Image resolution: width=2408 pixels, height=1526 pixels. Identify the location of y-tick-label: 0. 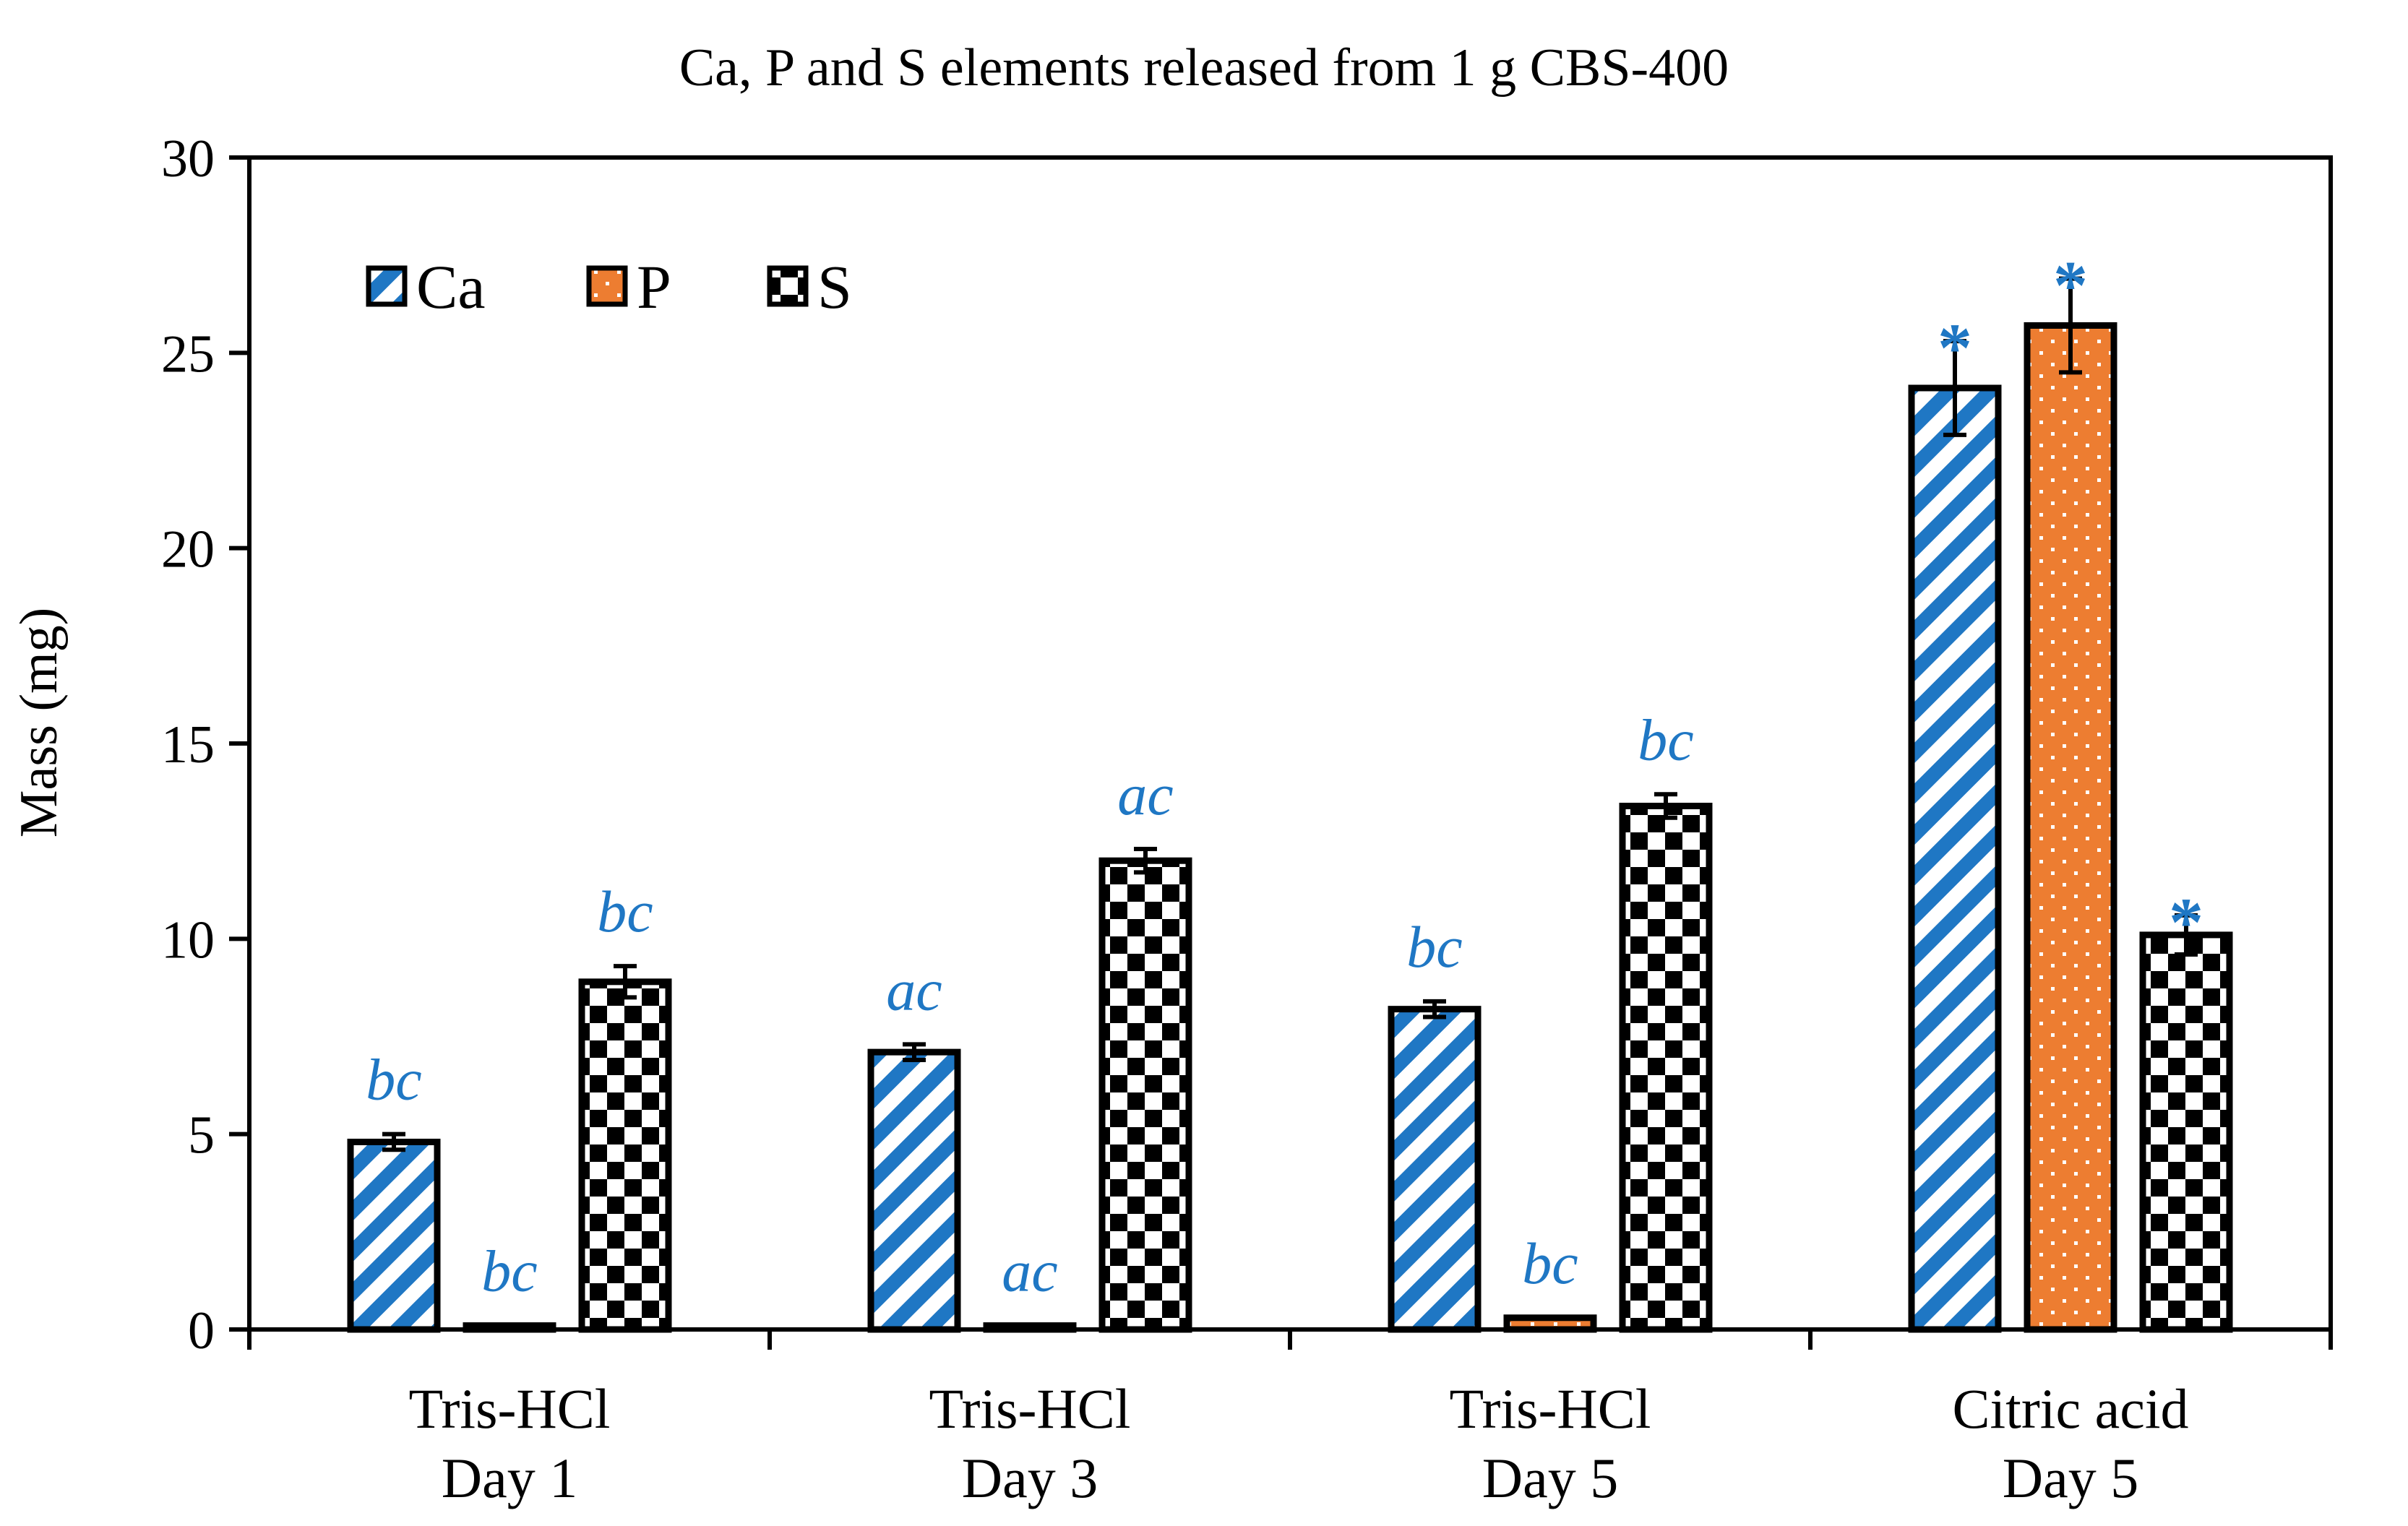
(201, 1331).